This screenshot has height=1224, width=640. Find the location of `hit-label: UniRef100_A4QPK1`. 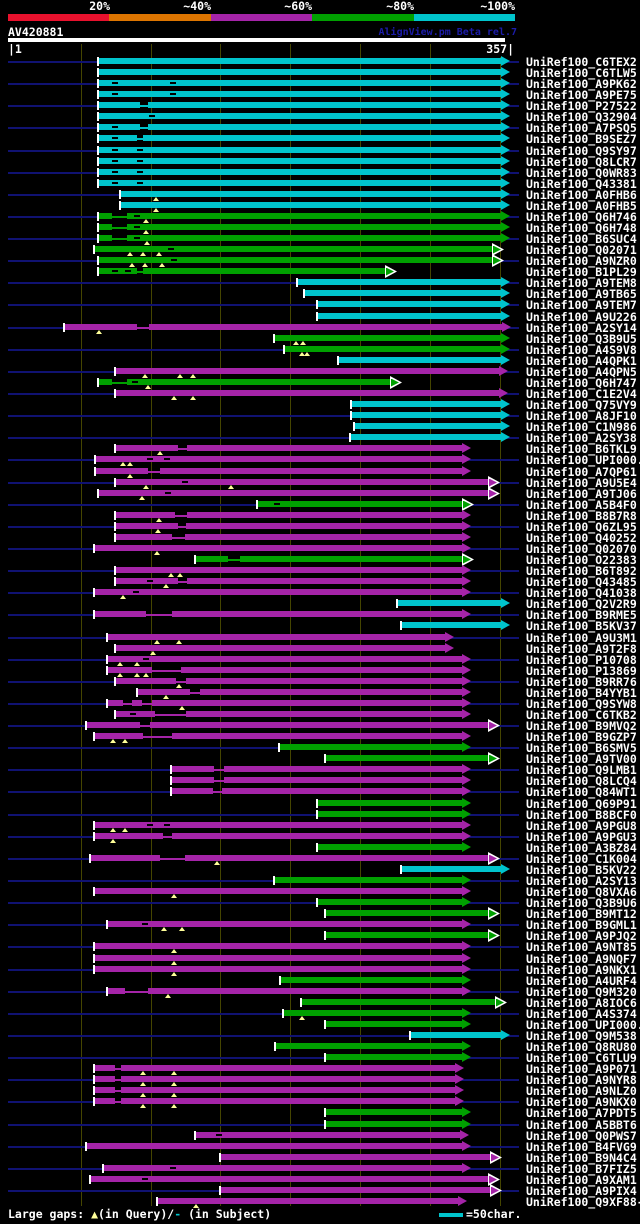

hit-label: UniRef100_A4QPK1 is located at coordinates (581, 361).